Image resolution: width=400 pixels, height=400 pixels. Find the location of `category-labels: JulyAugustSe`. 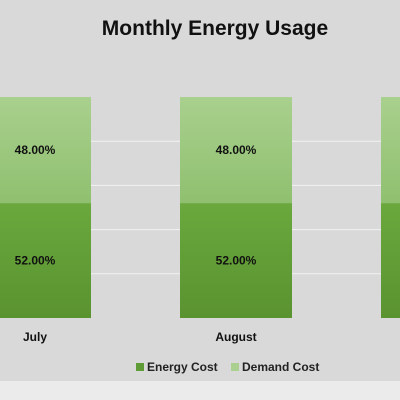

category-labels: JulyAugustSe is located at coordinates (140, 337).